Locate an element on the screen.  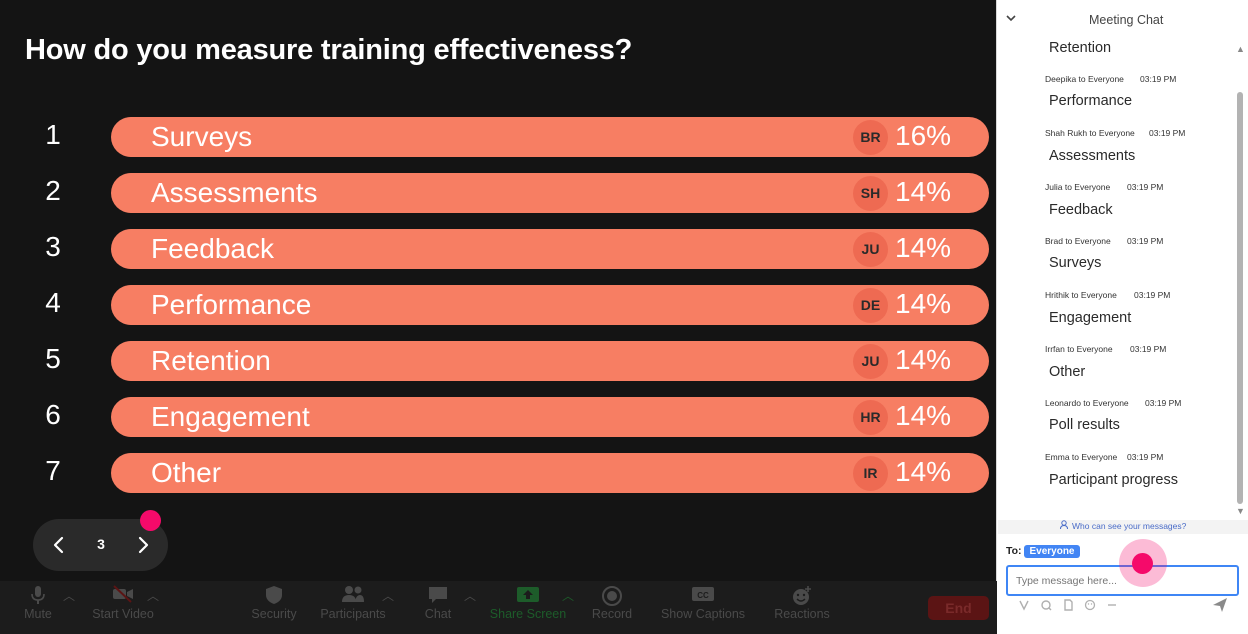
chat-scrollbar: ▲ ▼ is located at coordinates (1240, 281).